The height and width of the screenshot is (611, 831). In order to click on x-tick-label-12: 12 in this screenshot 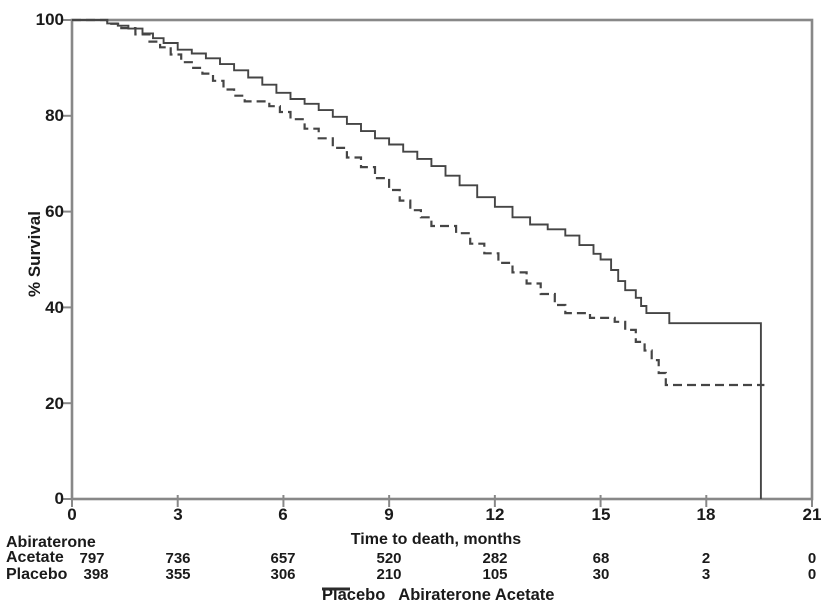, I will do `click(495, 514)`.